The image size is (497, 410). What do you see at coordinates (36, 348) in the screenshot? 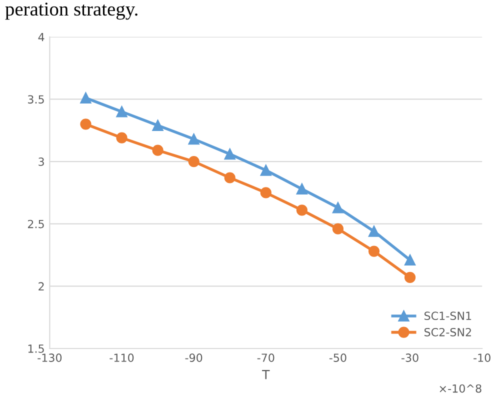
I see `y-tick-label: 1.5` at bounding box center [36, 348].